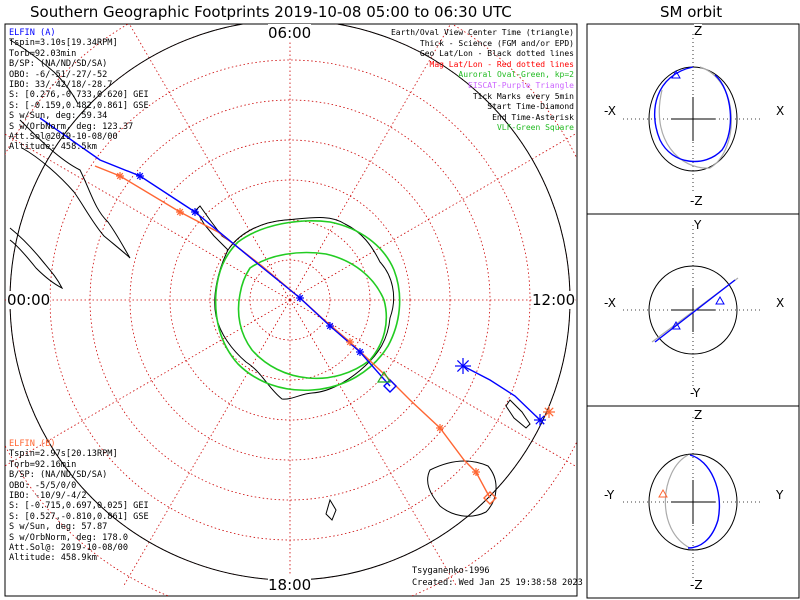 Image resolution: width=800 pixels, height=600 pixels. I want to click on legend-item: Thick - Science (FGM and/or EPD), so click(496, 43).